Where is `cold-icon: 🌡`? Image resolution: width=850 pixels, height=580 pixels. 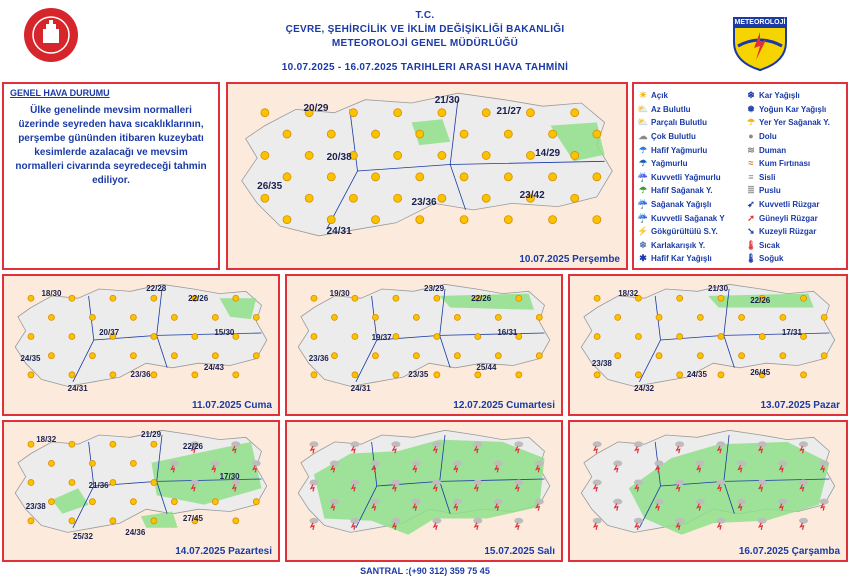
cold-icon: 🌡 is located at coordinates (751, 258).